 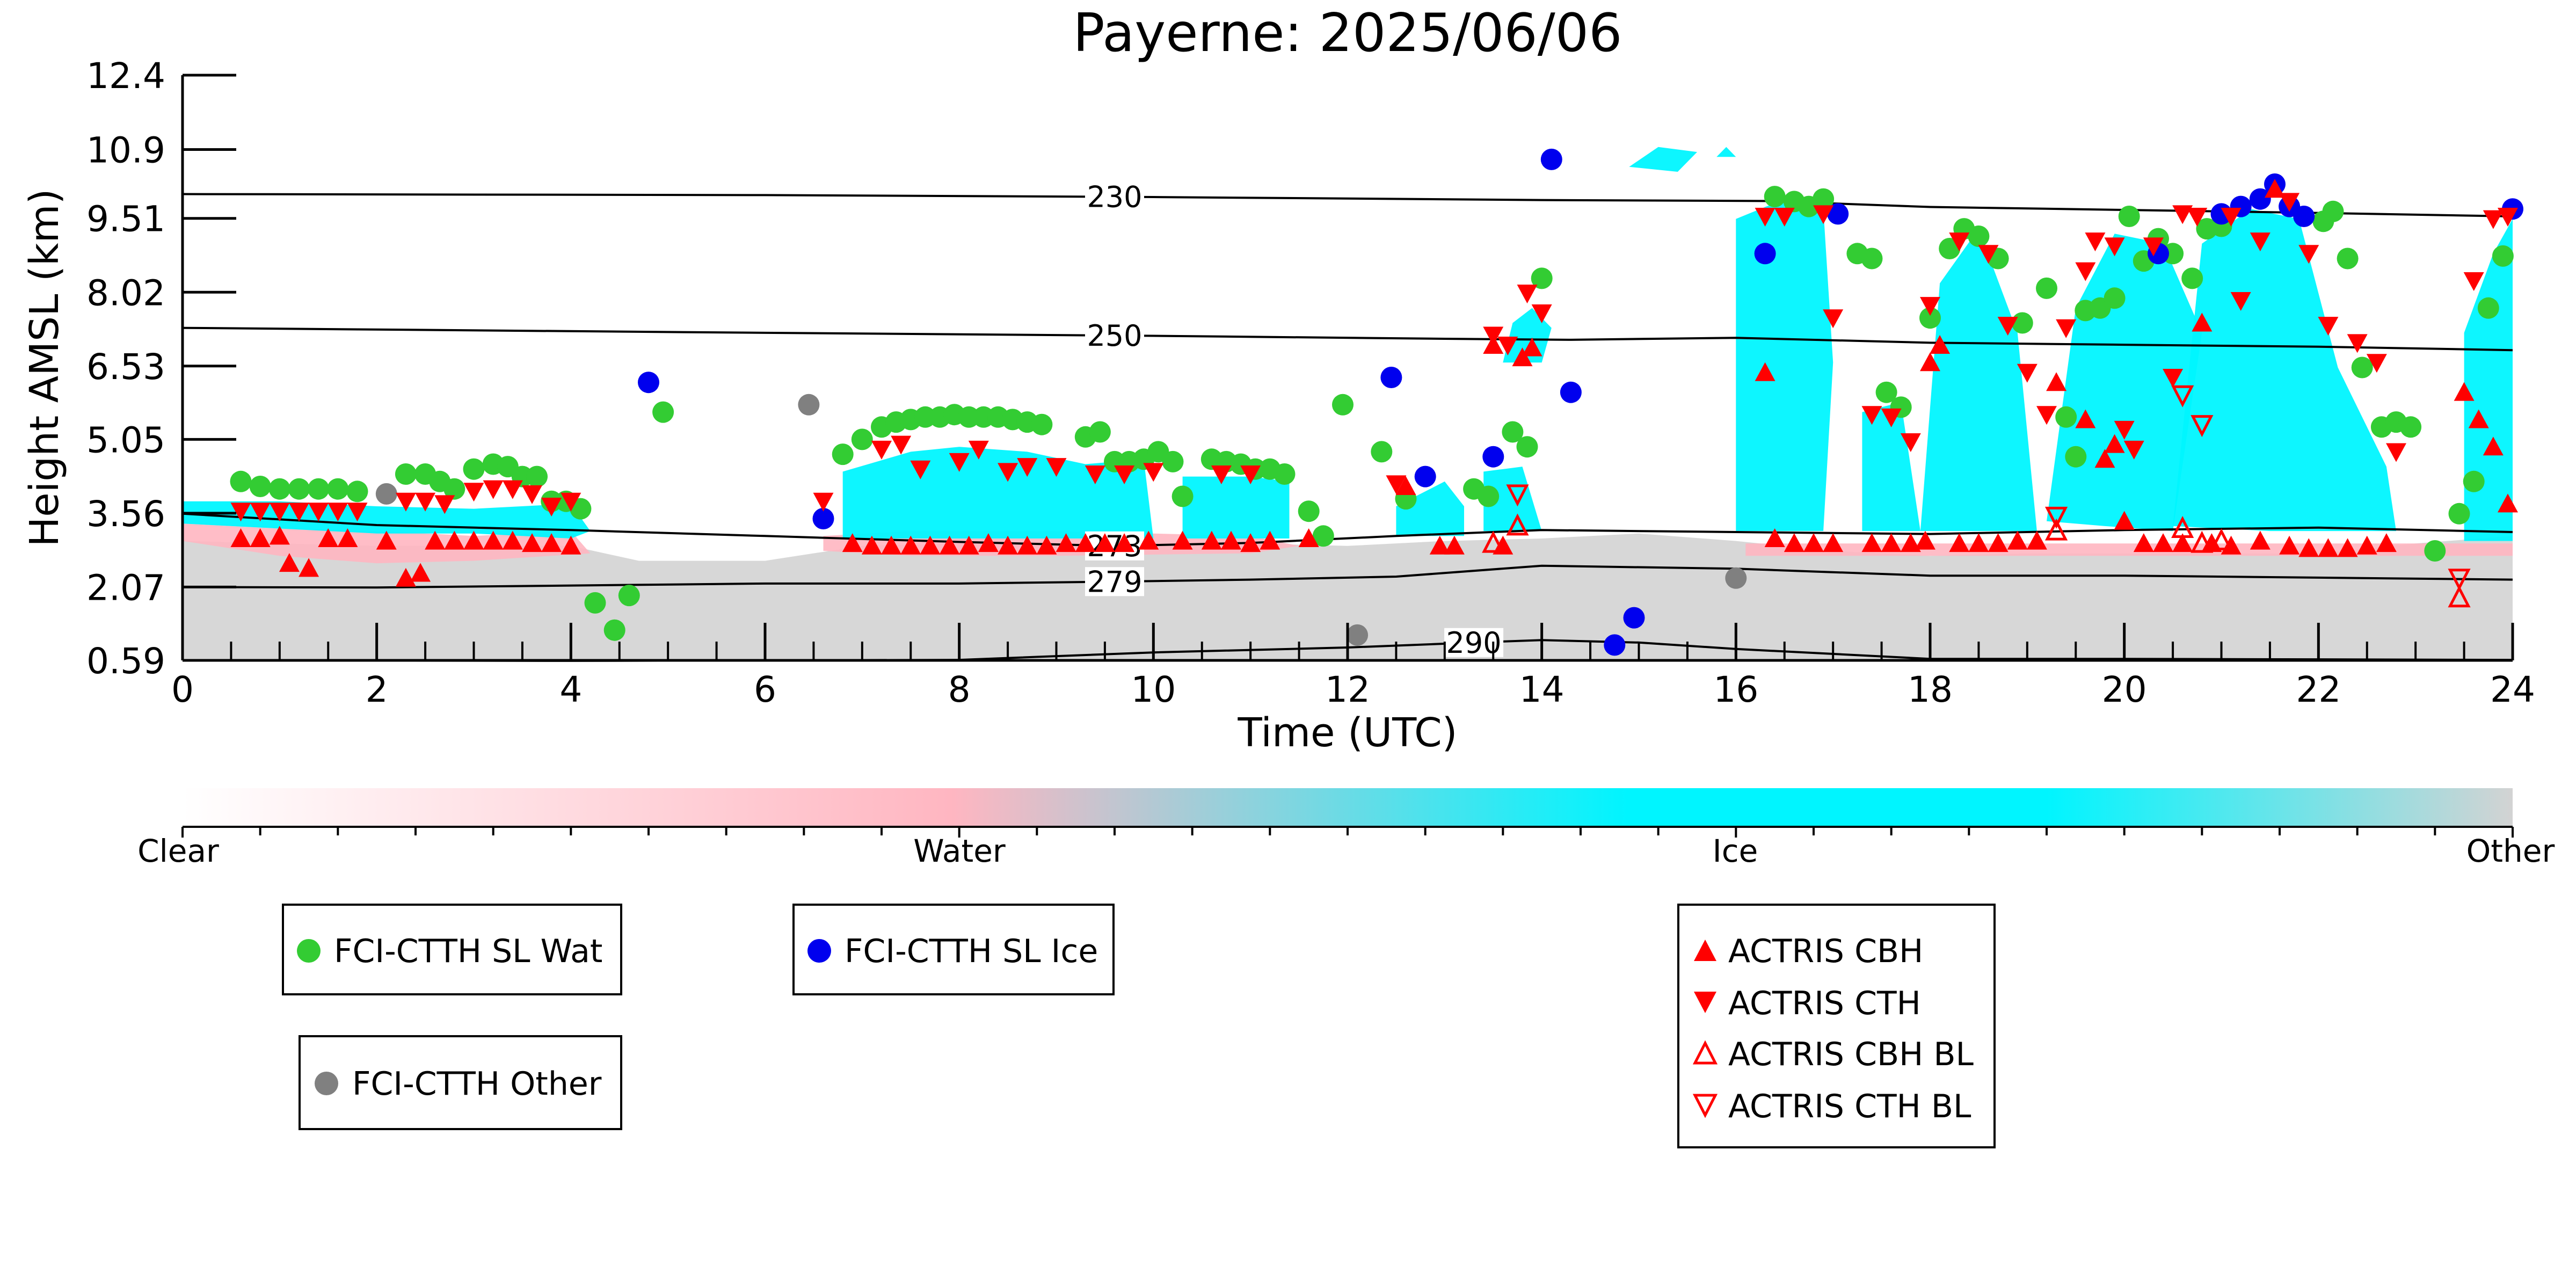 What do you see at coordinates (44, 367) in the screenshot?
I see `y-axis-label: Height AMSL (km)` at bounding box center [44, 367].